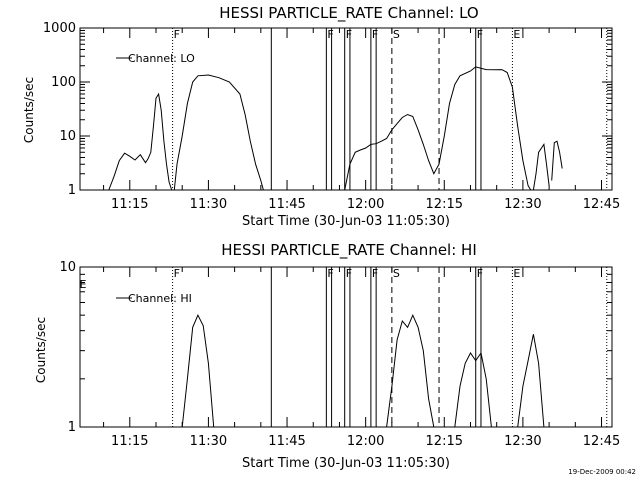  What do you see at coordinates (349, 250) in the screenshot?
I see `chart-title: HESSI PARTICLE_RATE Channel: HI` at bounding box center [349, 250].